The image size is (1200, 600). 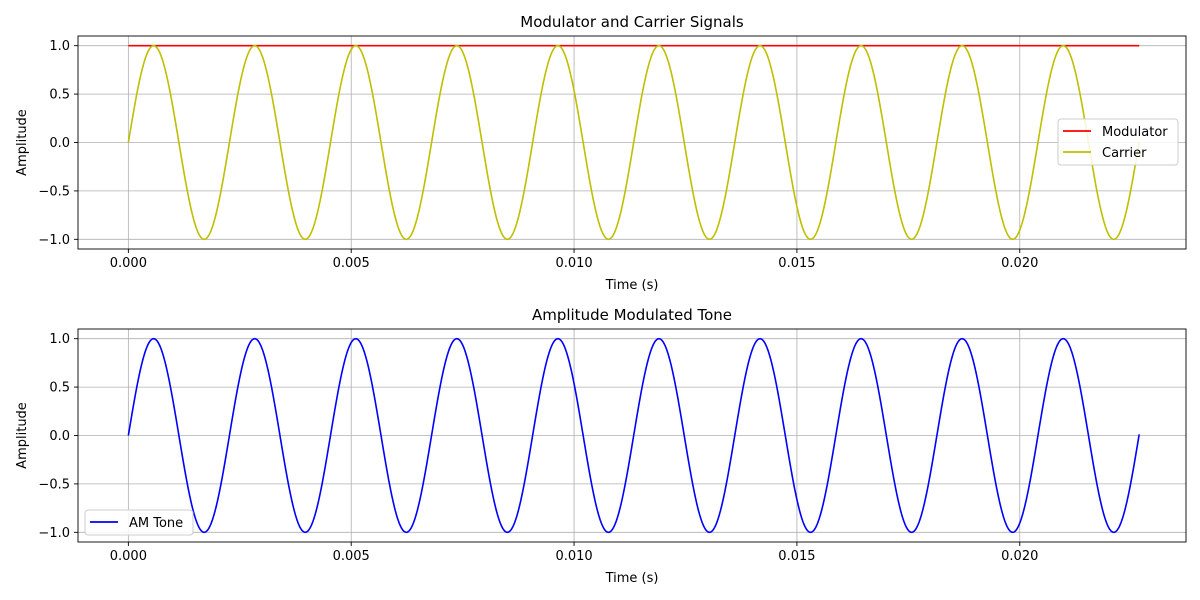 What do you see at coordinates (632, 315) in the screenshot?
I see `chart-title: Amplitude Modulated Tone` at bounding box center [632, 315].